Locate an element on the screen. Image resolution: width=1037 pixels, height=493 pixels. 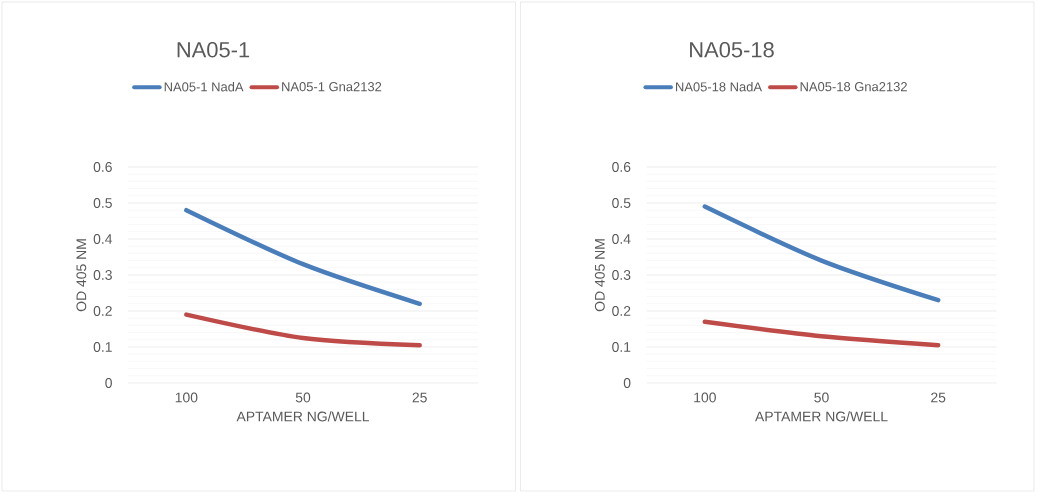
legend-label: NA05-1 NadA is located at coordinates (204, 86).